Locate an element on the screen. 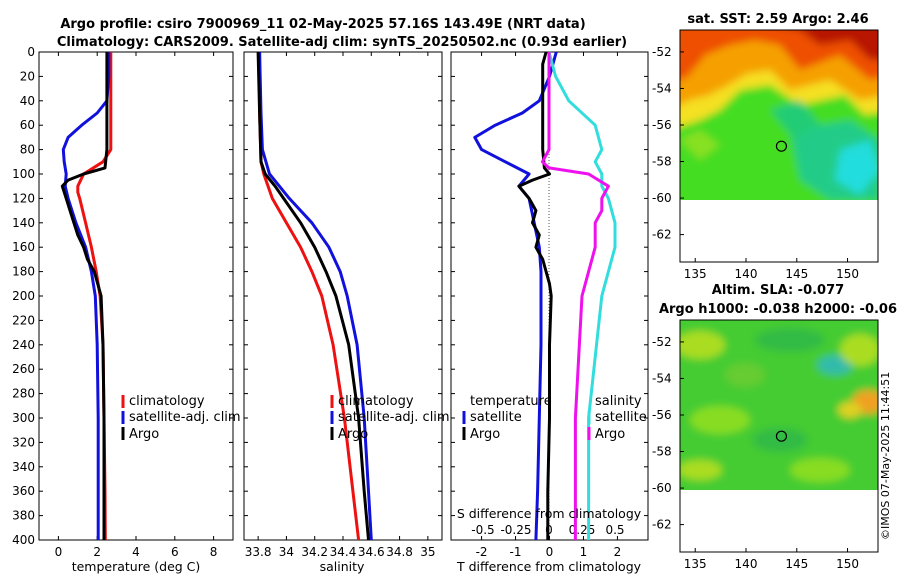 The width and height of the screenshot is (900, 580). legend-header-temperature: temperature is located at coordinates (511, 401).